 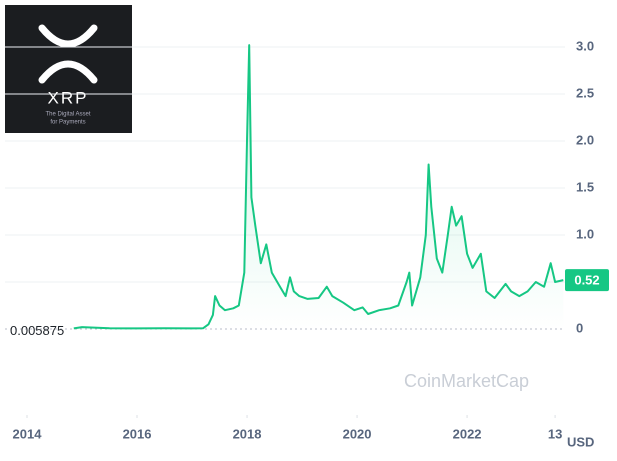 What do you see at coordinates (67, 123) in the screenshot?
I see `logo-tagline: for Payments` at bounding box center [67, 123].